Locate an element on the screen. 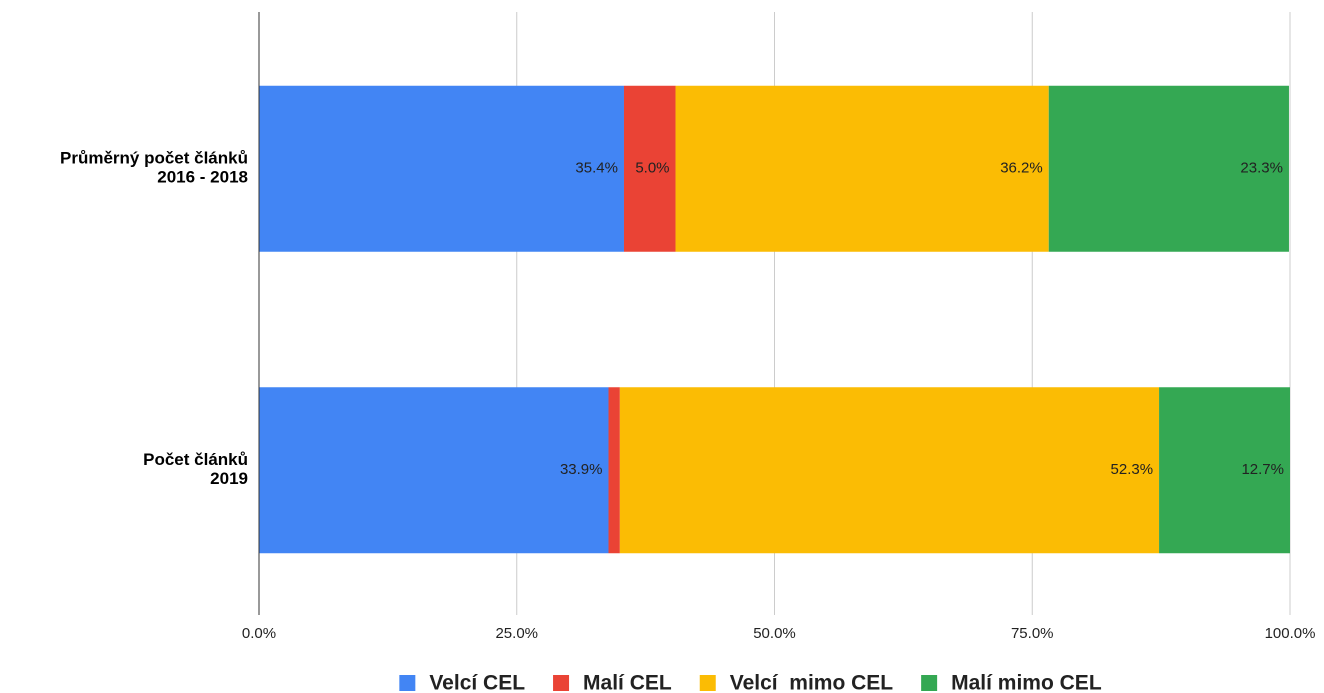 Image resolution: width=1324 pixels, height=693 pixels. x-tick-label: 50.0% is located at coordinates (774, 633).